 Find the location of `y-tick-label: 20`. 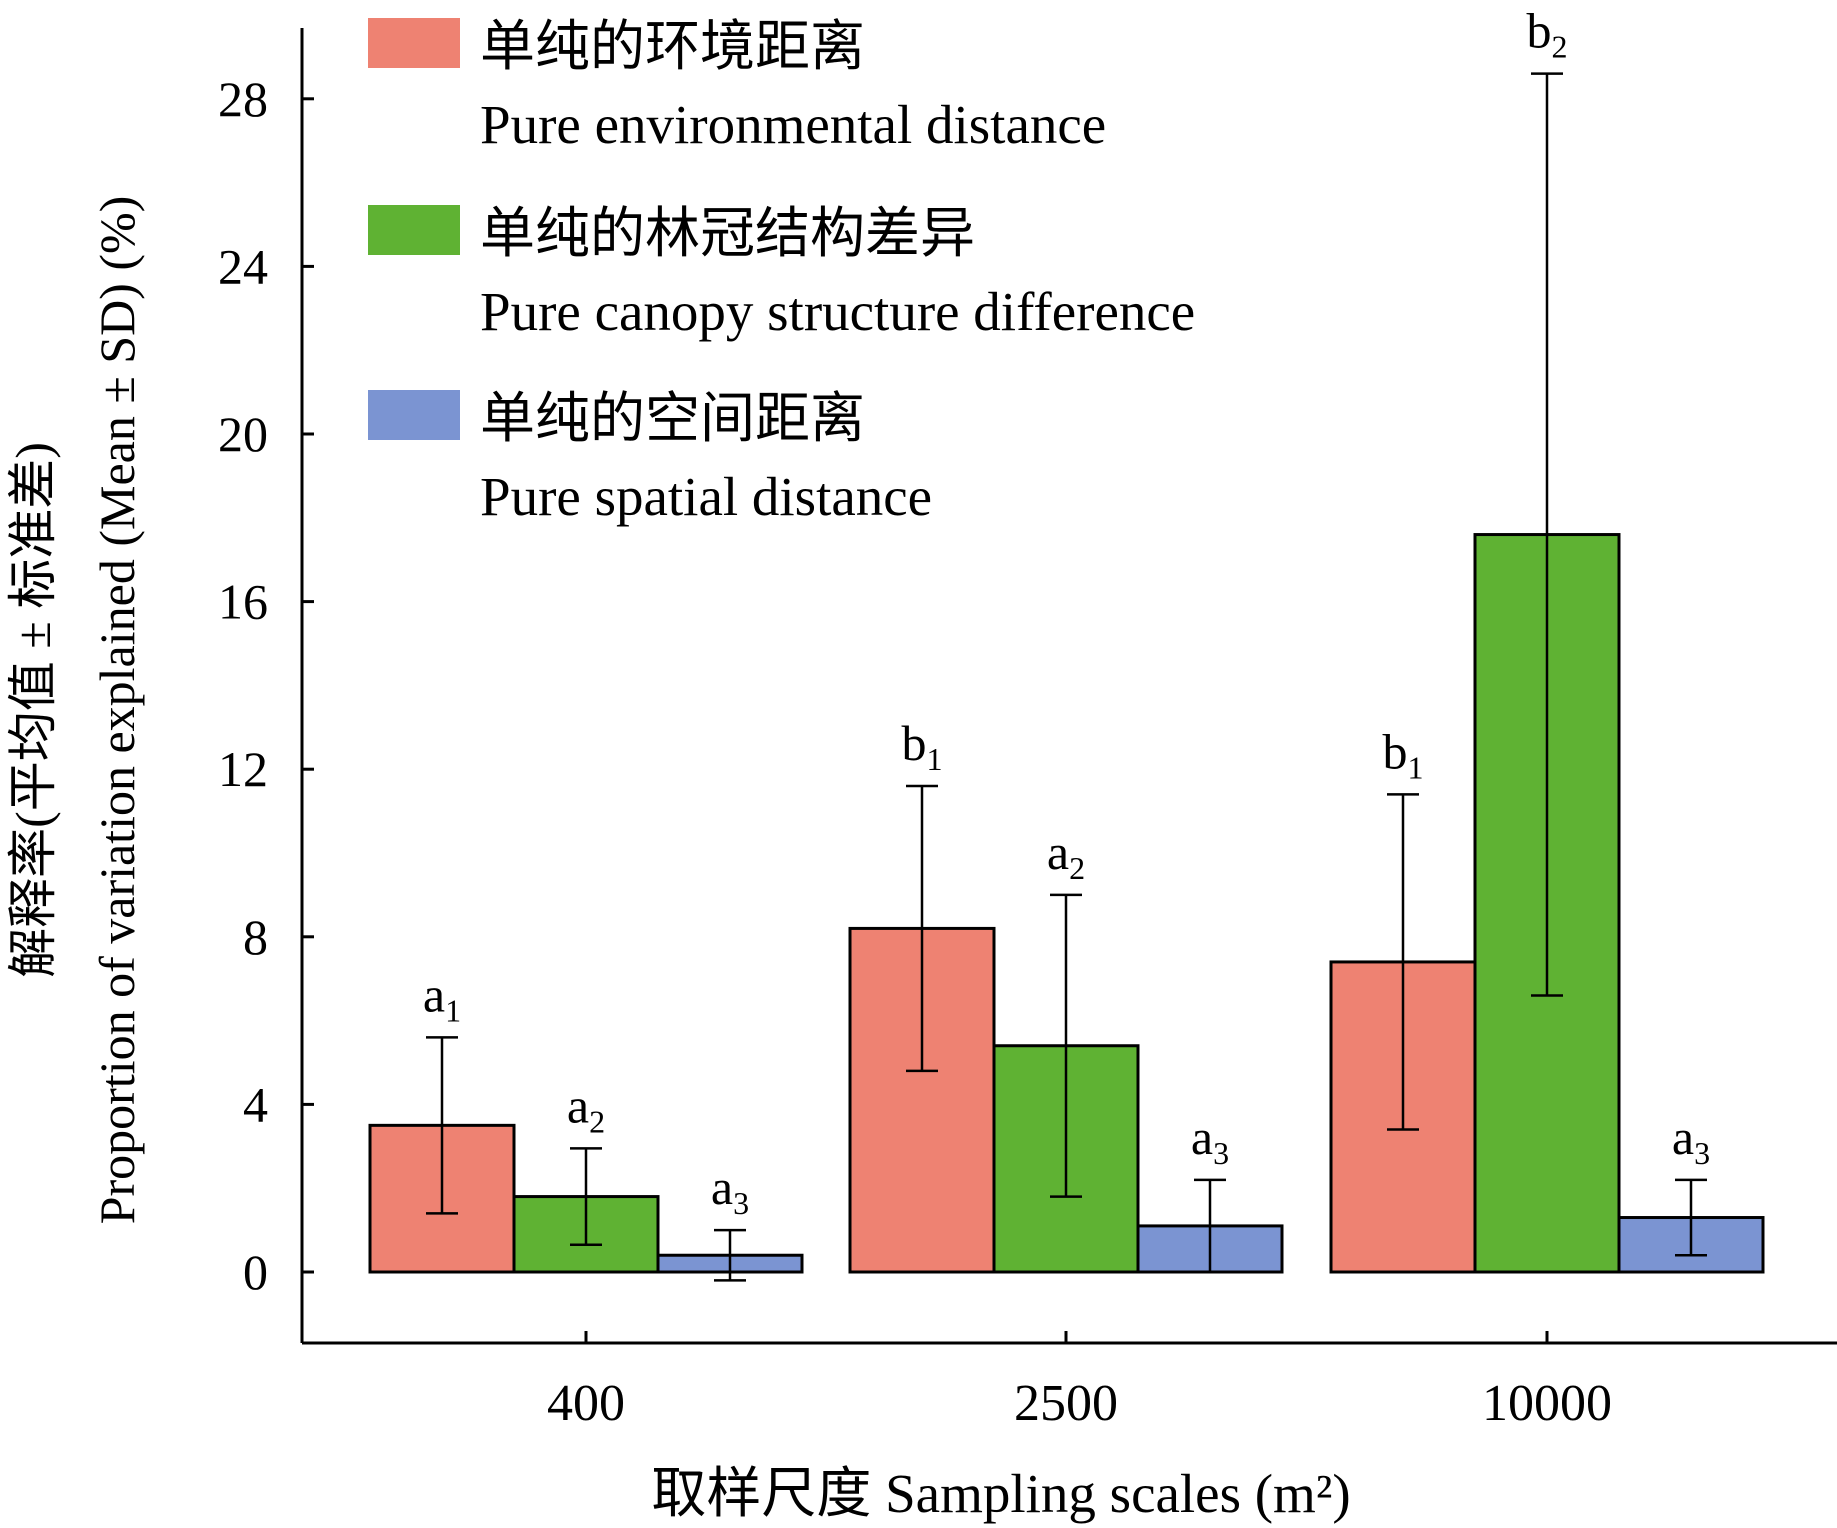

y-tick-label: 20 is located at coordinates (243, 434).